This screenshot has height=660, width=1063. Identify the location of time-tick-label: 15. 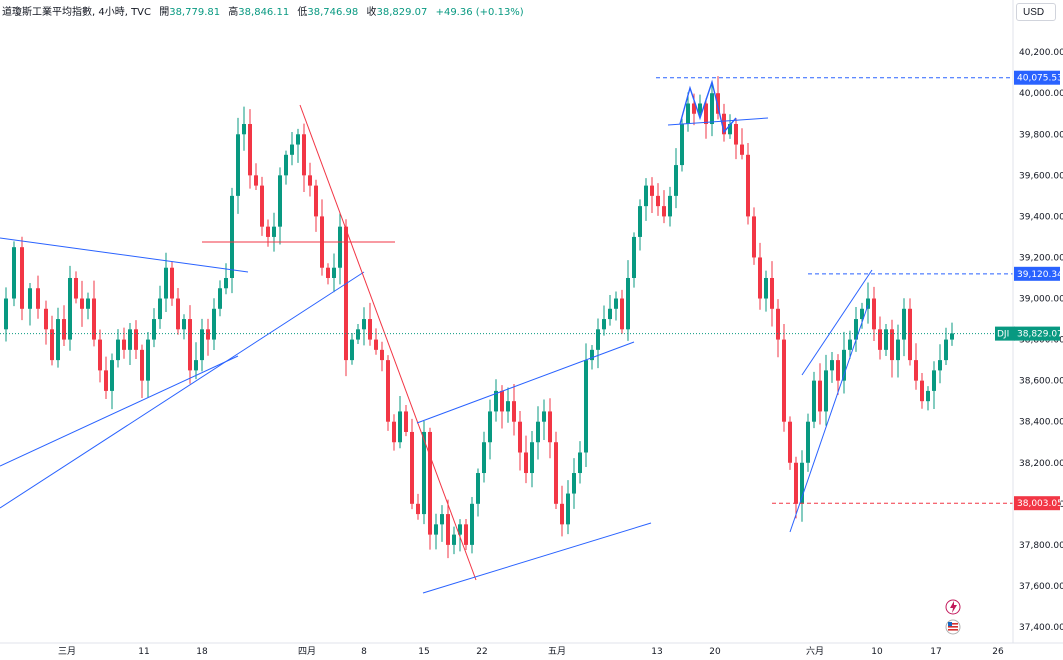
(423, 652).